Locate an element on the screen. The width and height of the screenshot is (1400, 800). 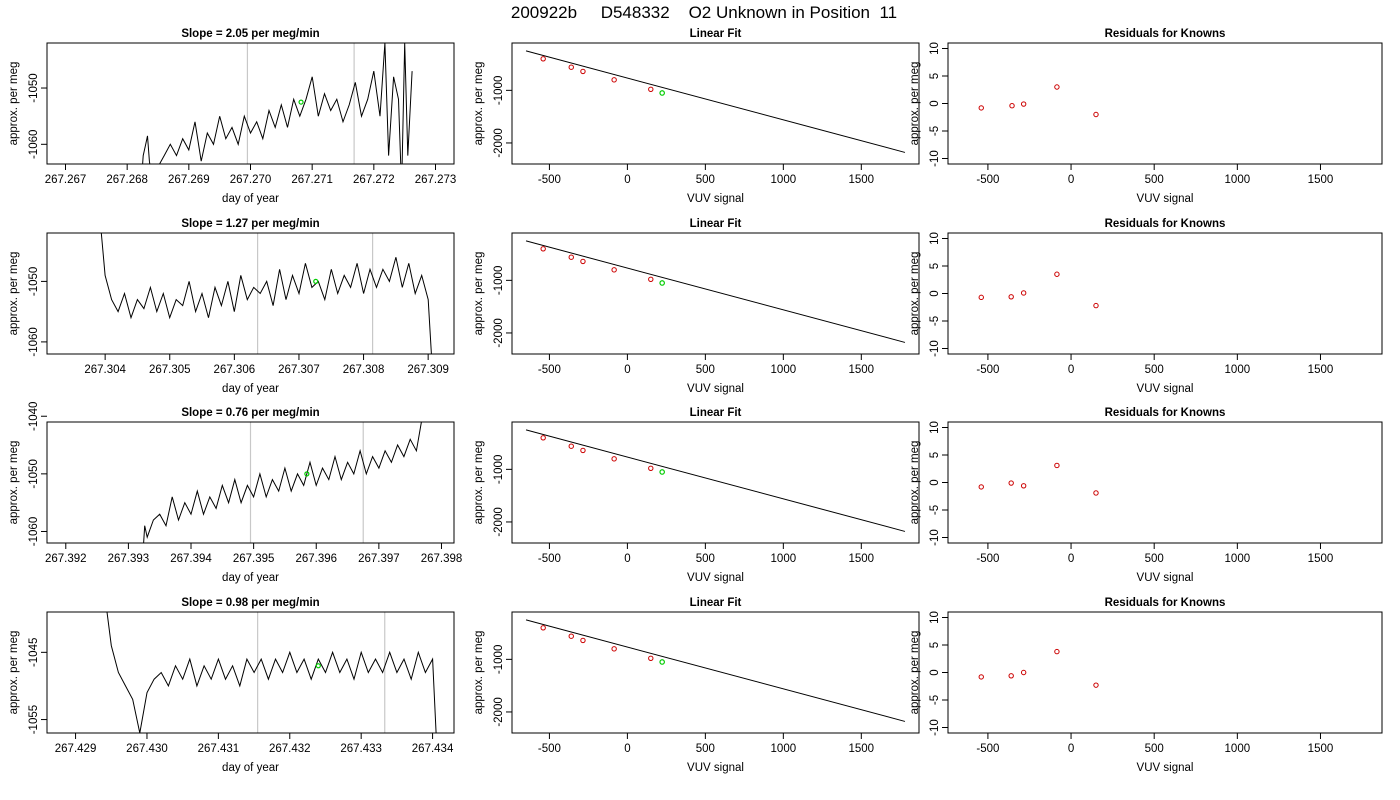
data-series-line is located at coordinates (271, 672).